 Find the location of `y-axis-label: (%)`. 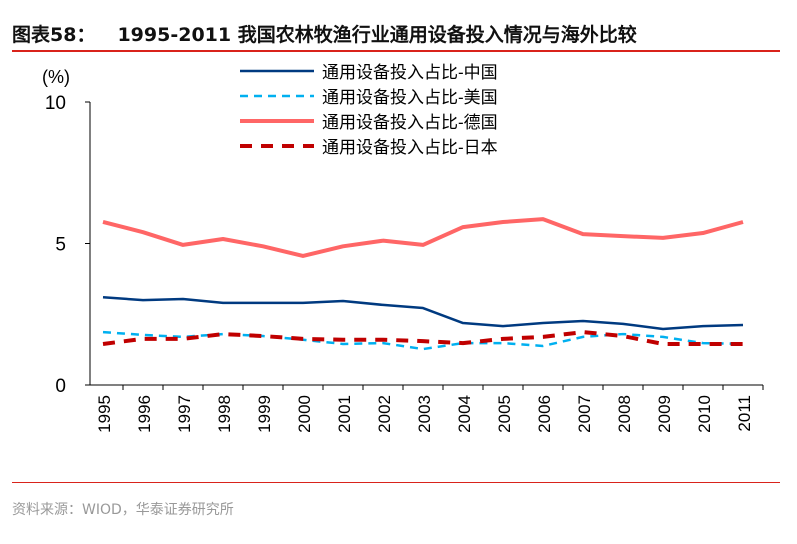

y-axis-label: (%) is located at coordinates (56, 77).